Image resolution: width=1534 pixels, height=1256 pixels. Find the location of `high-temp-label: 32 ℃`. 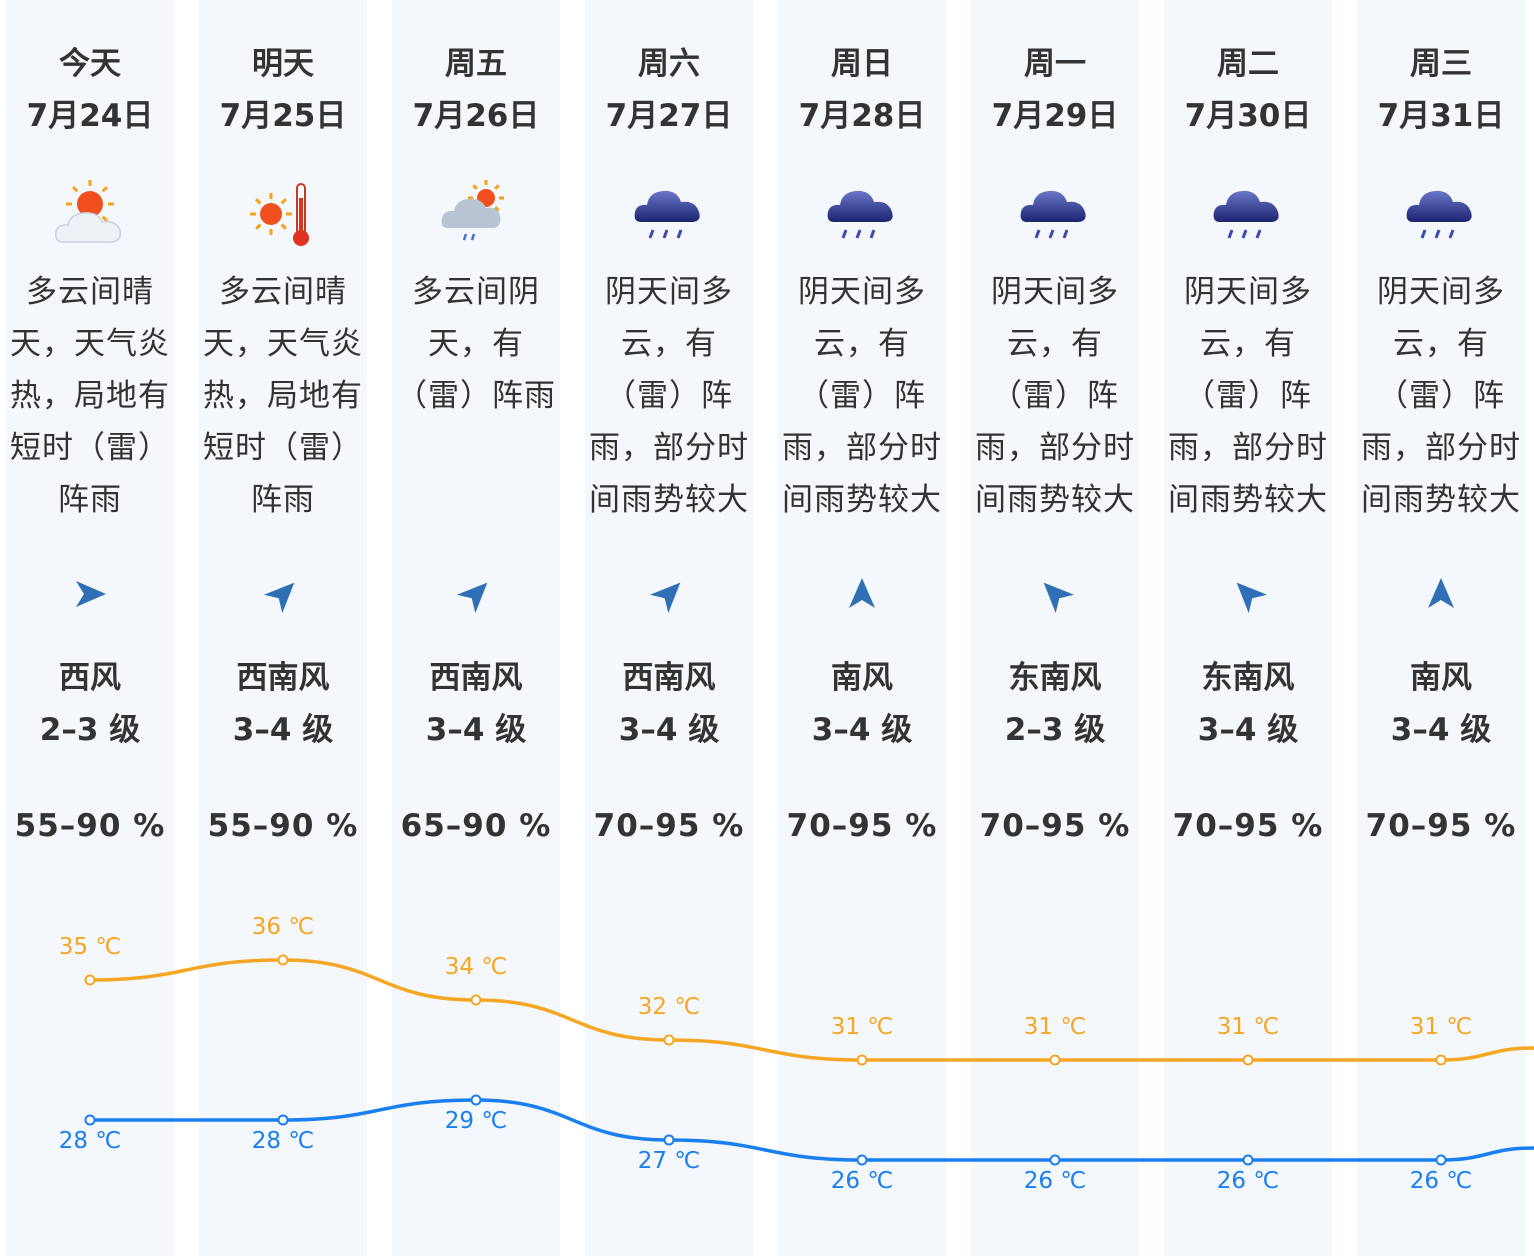

high-temp-label: 32 ℃ is located at coordinates (669, 1007).